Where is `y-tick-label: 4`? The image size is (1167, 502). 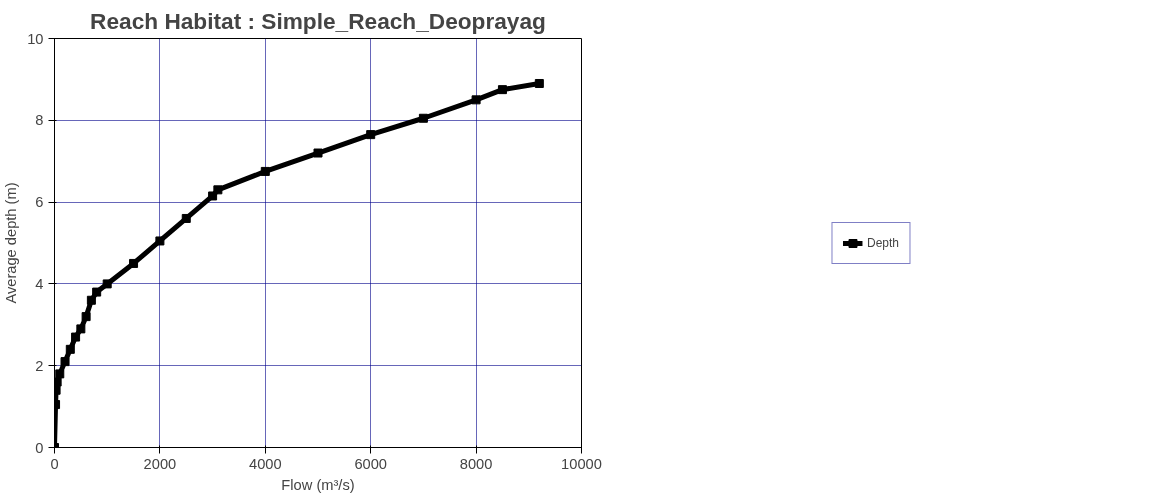 y-tick-label: 4 is located at coordinates (39, 283).